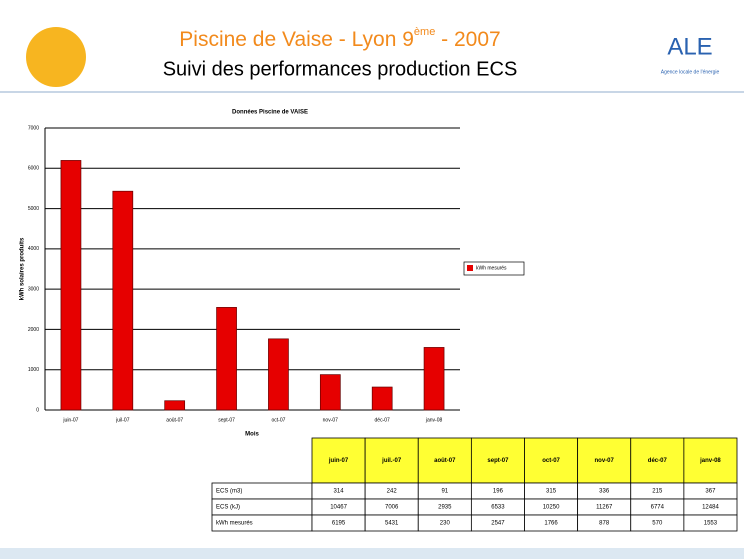 This screenshot has height=559, width=744. Describe the element at coordinates (383, 420) in the screenshot. I see `x-tick-label: déc-07` at that location.